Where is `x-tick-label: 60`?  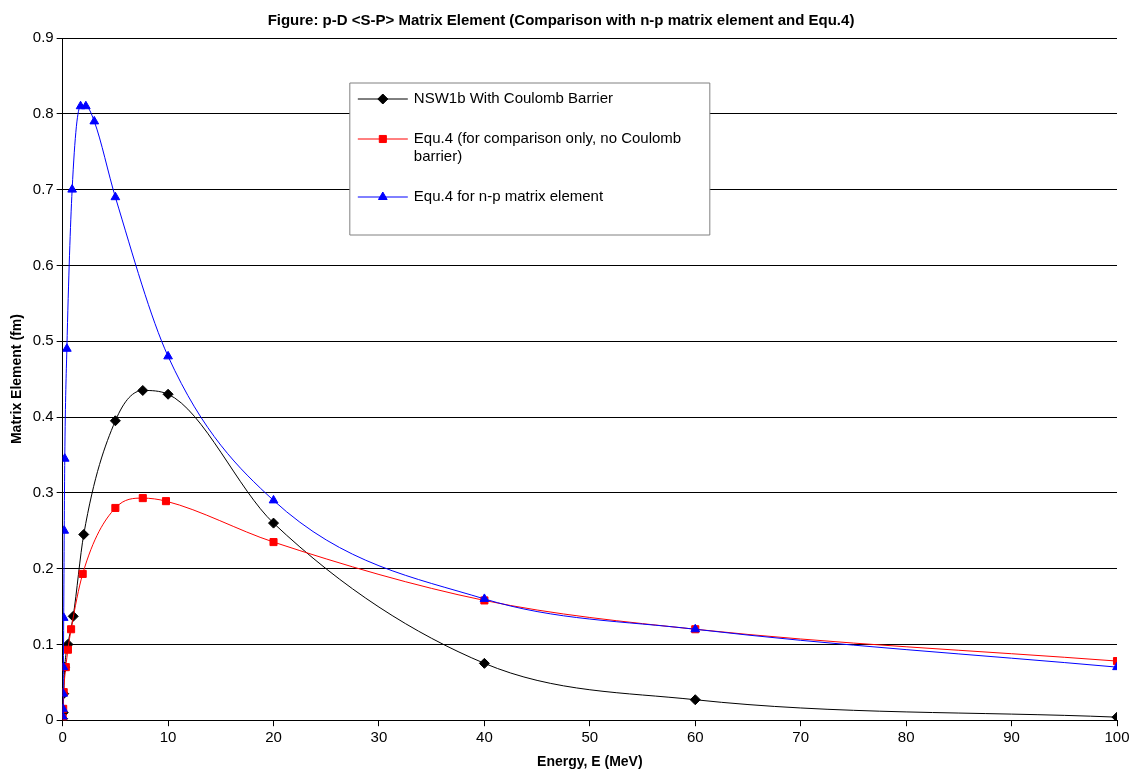
x-tick-label: 60 is located at coordinates (695, 737).